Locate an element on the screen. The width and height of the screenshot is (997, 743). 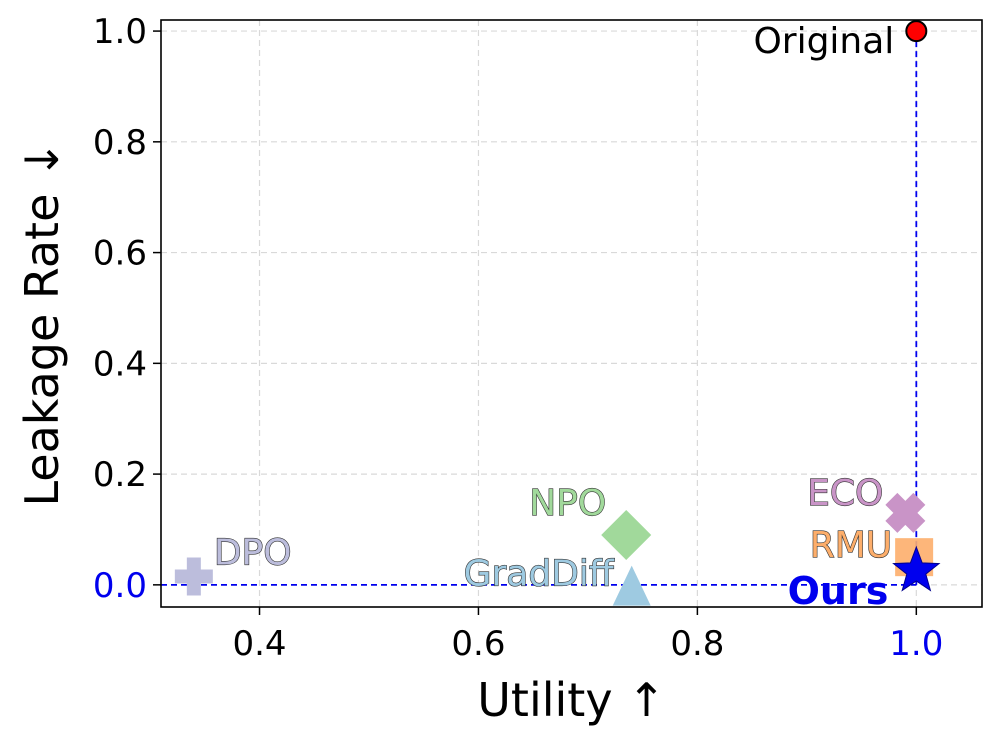
x-tick-label: 0.6 is located at coordinates (478, 644).